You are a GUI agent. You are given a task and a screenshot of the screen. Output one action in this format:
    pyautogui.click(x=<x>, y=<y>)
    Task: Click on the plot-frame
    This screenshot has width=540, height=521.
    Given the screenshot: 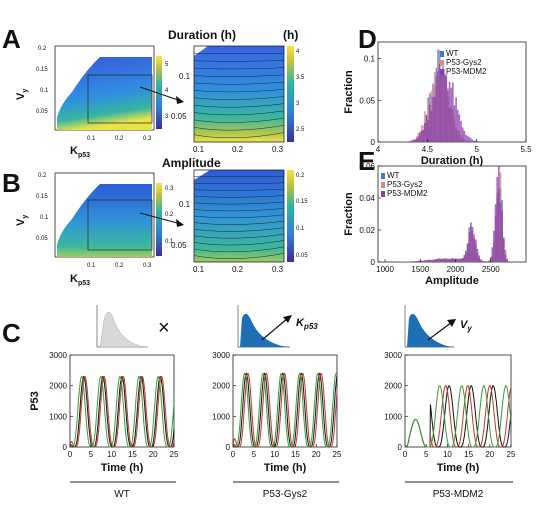 What is the action you would take?
    pyautogui.click(x=285, y=401)
    